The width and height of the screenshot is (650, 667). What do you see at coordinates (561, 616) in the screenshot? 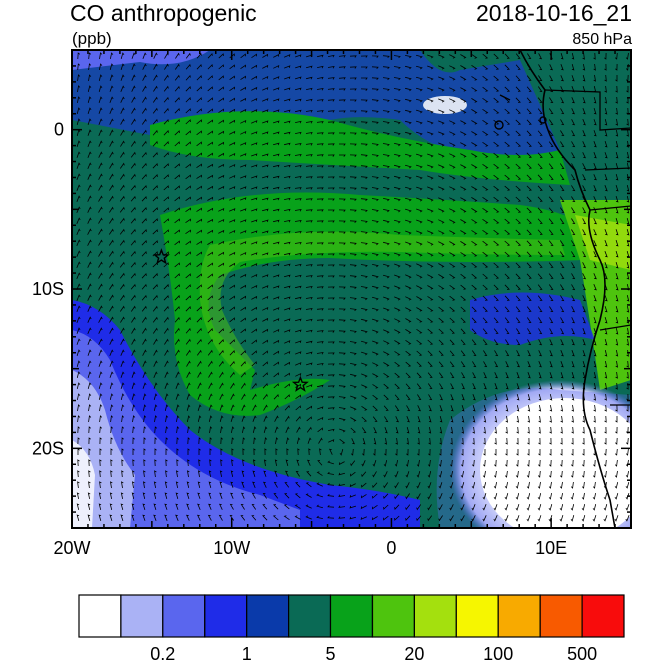
I see `colorbar-box` at bounding box center [561, 616].